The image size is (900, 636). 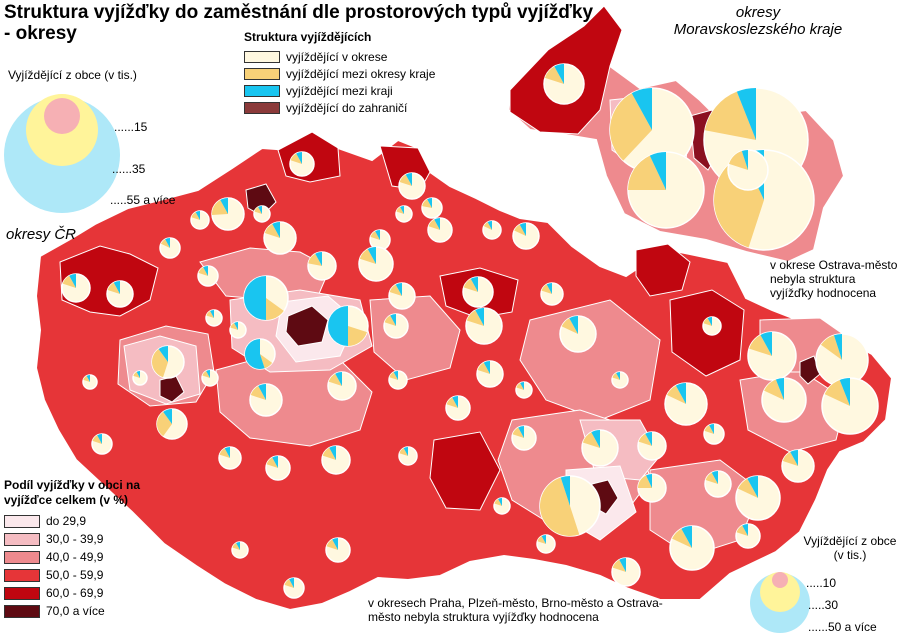 What do you see at coordinates (129, 169) in the screenshot?
I see `size-legend-cr-label-2: ......35` at bounding box center [129, 169].